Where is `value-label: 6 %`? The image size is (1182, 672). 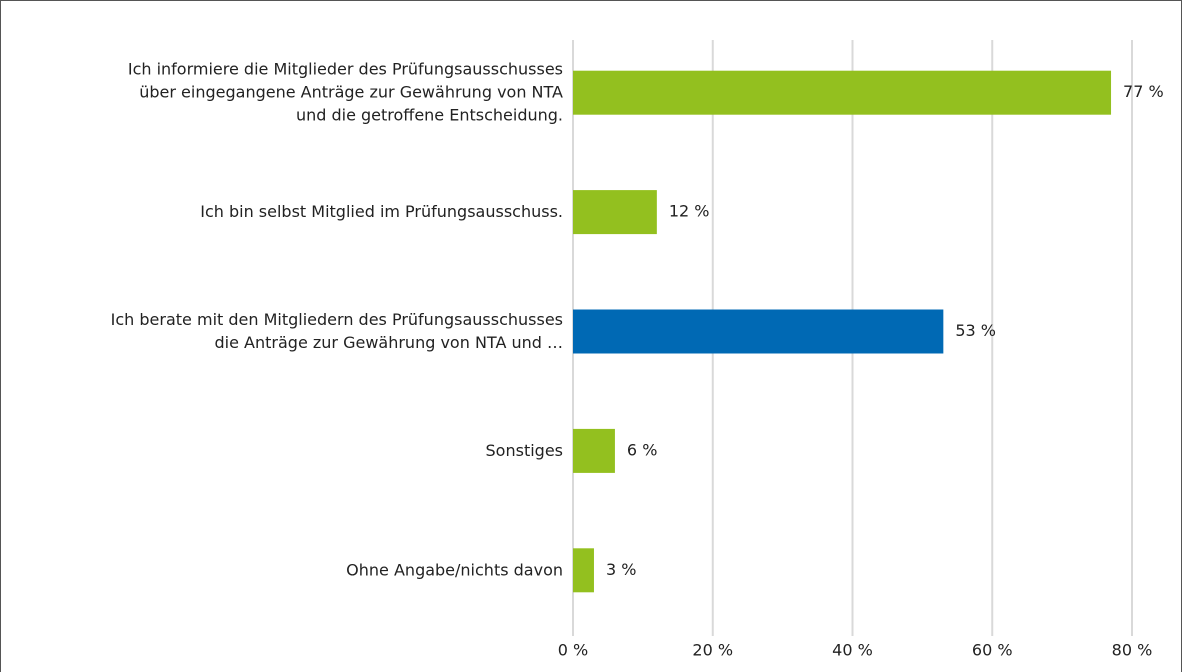
value-label: 6 % is located at coordinates (642, 449).